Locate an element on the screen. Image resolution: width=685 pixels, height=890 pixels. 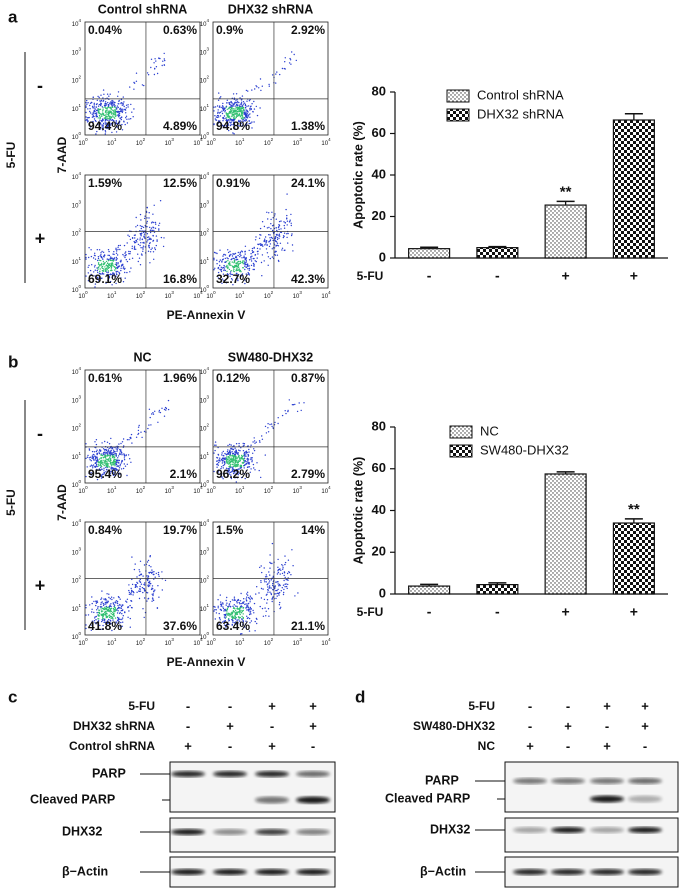
x-tick-label: 10² is located at coordinates (269, 489).